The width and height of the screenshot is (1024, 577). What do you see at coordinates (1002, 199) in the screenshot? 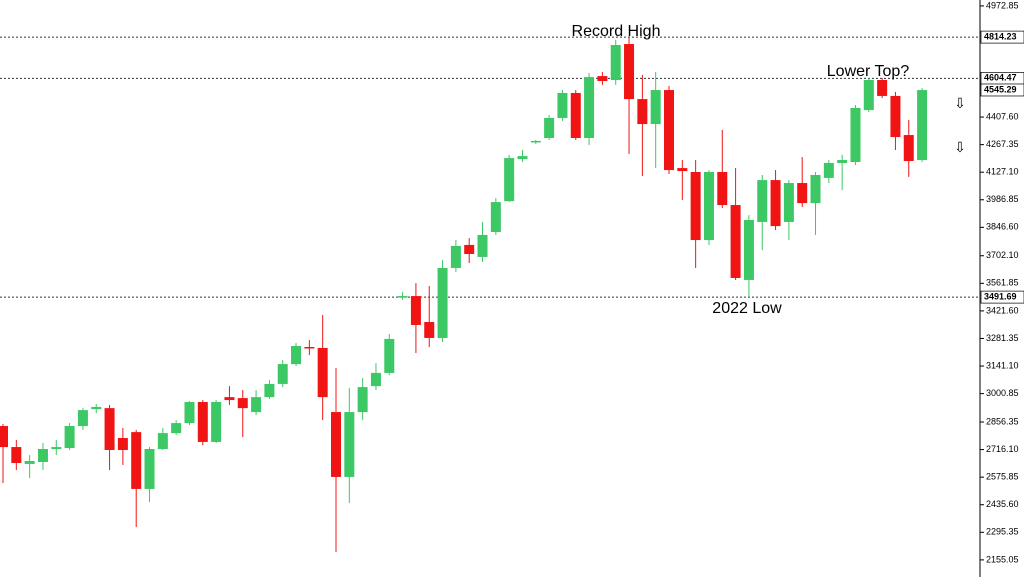
I see `y-tick-label: 3986.85` at bounding box center [1002, 199].